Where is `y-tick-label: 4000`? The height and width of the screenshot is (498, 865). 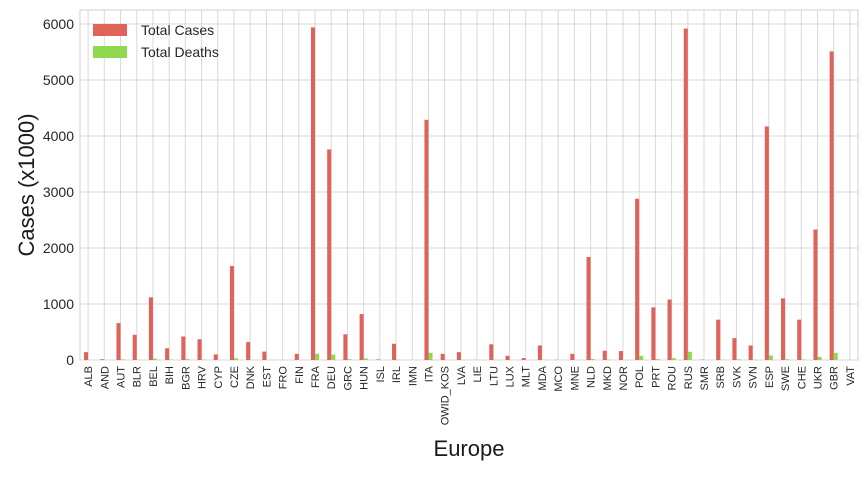
y-tick-label: 4000 is located at coordinates (58, 136).